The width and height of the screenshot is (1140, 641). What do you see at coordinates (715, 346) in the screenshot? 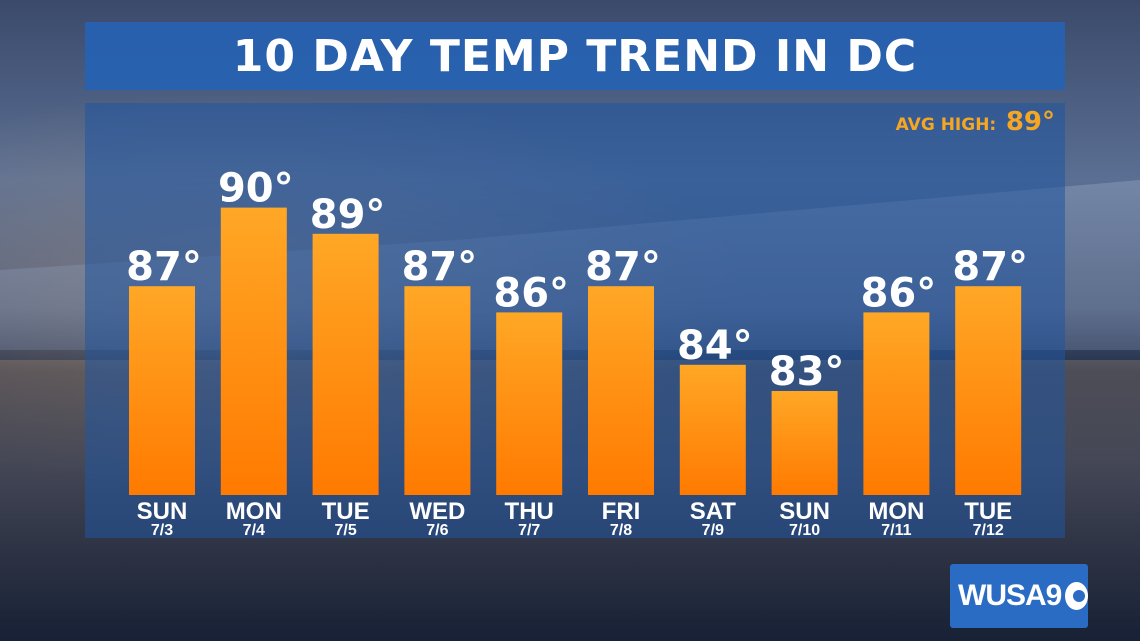
I see `bar-value-label: 84°` at bounding box center [715, 346].